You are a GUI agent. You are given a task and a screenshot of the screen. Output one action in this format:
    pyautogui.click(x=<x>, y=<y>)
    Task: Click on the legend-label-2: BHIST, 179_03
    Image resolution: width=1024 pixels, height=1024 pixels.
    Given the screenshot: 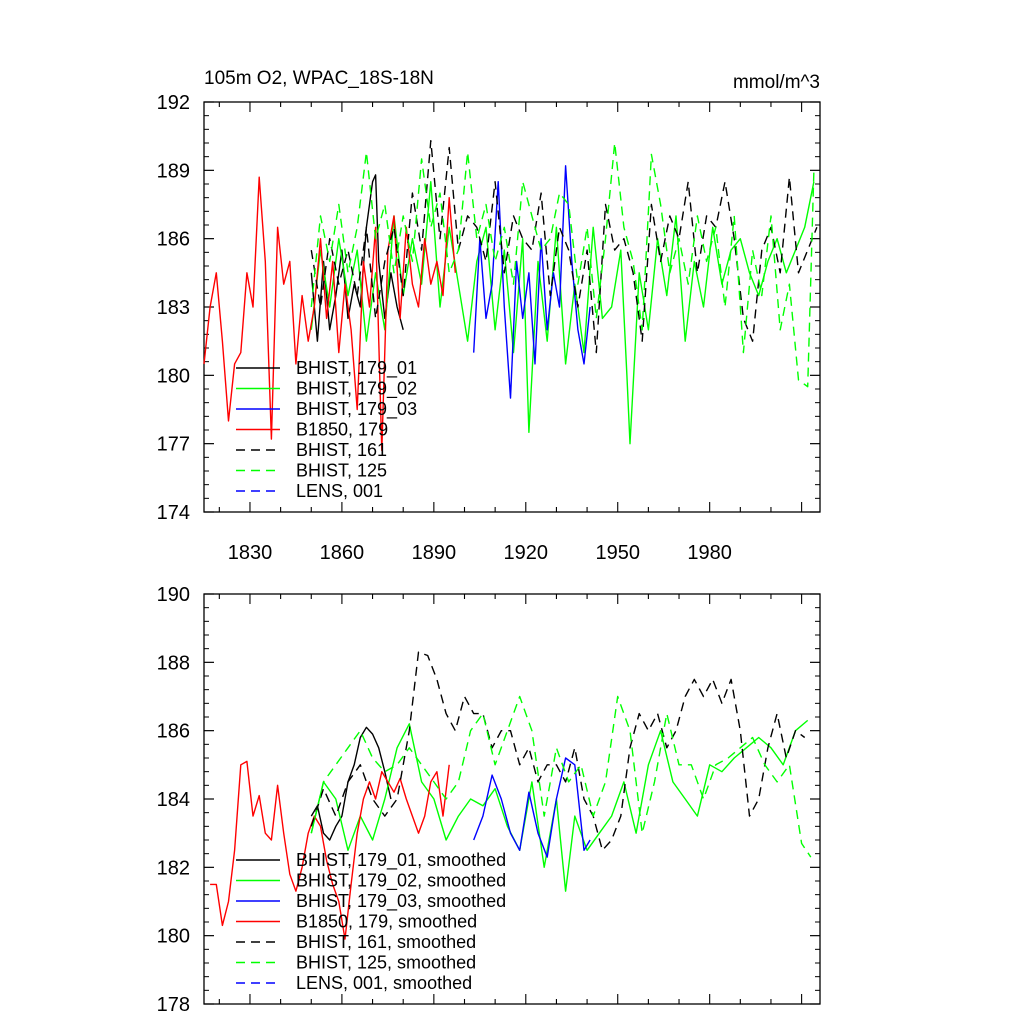 What is the action you would take?
    pyautogui.click(x=356, y=409)
    